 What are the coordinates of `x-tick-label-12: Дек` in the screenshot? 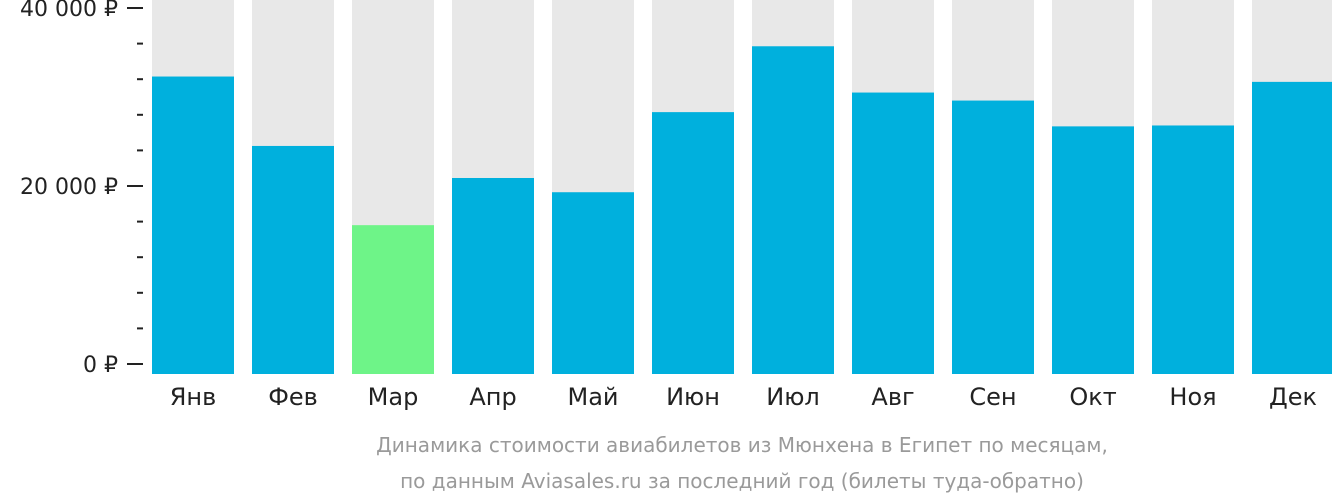 It's located at (1293, 397).